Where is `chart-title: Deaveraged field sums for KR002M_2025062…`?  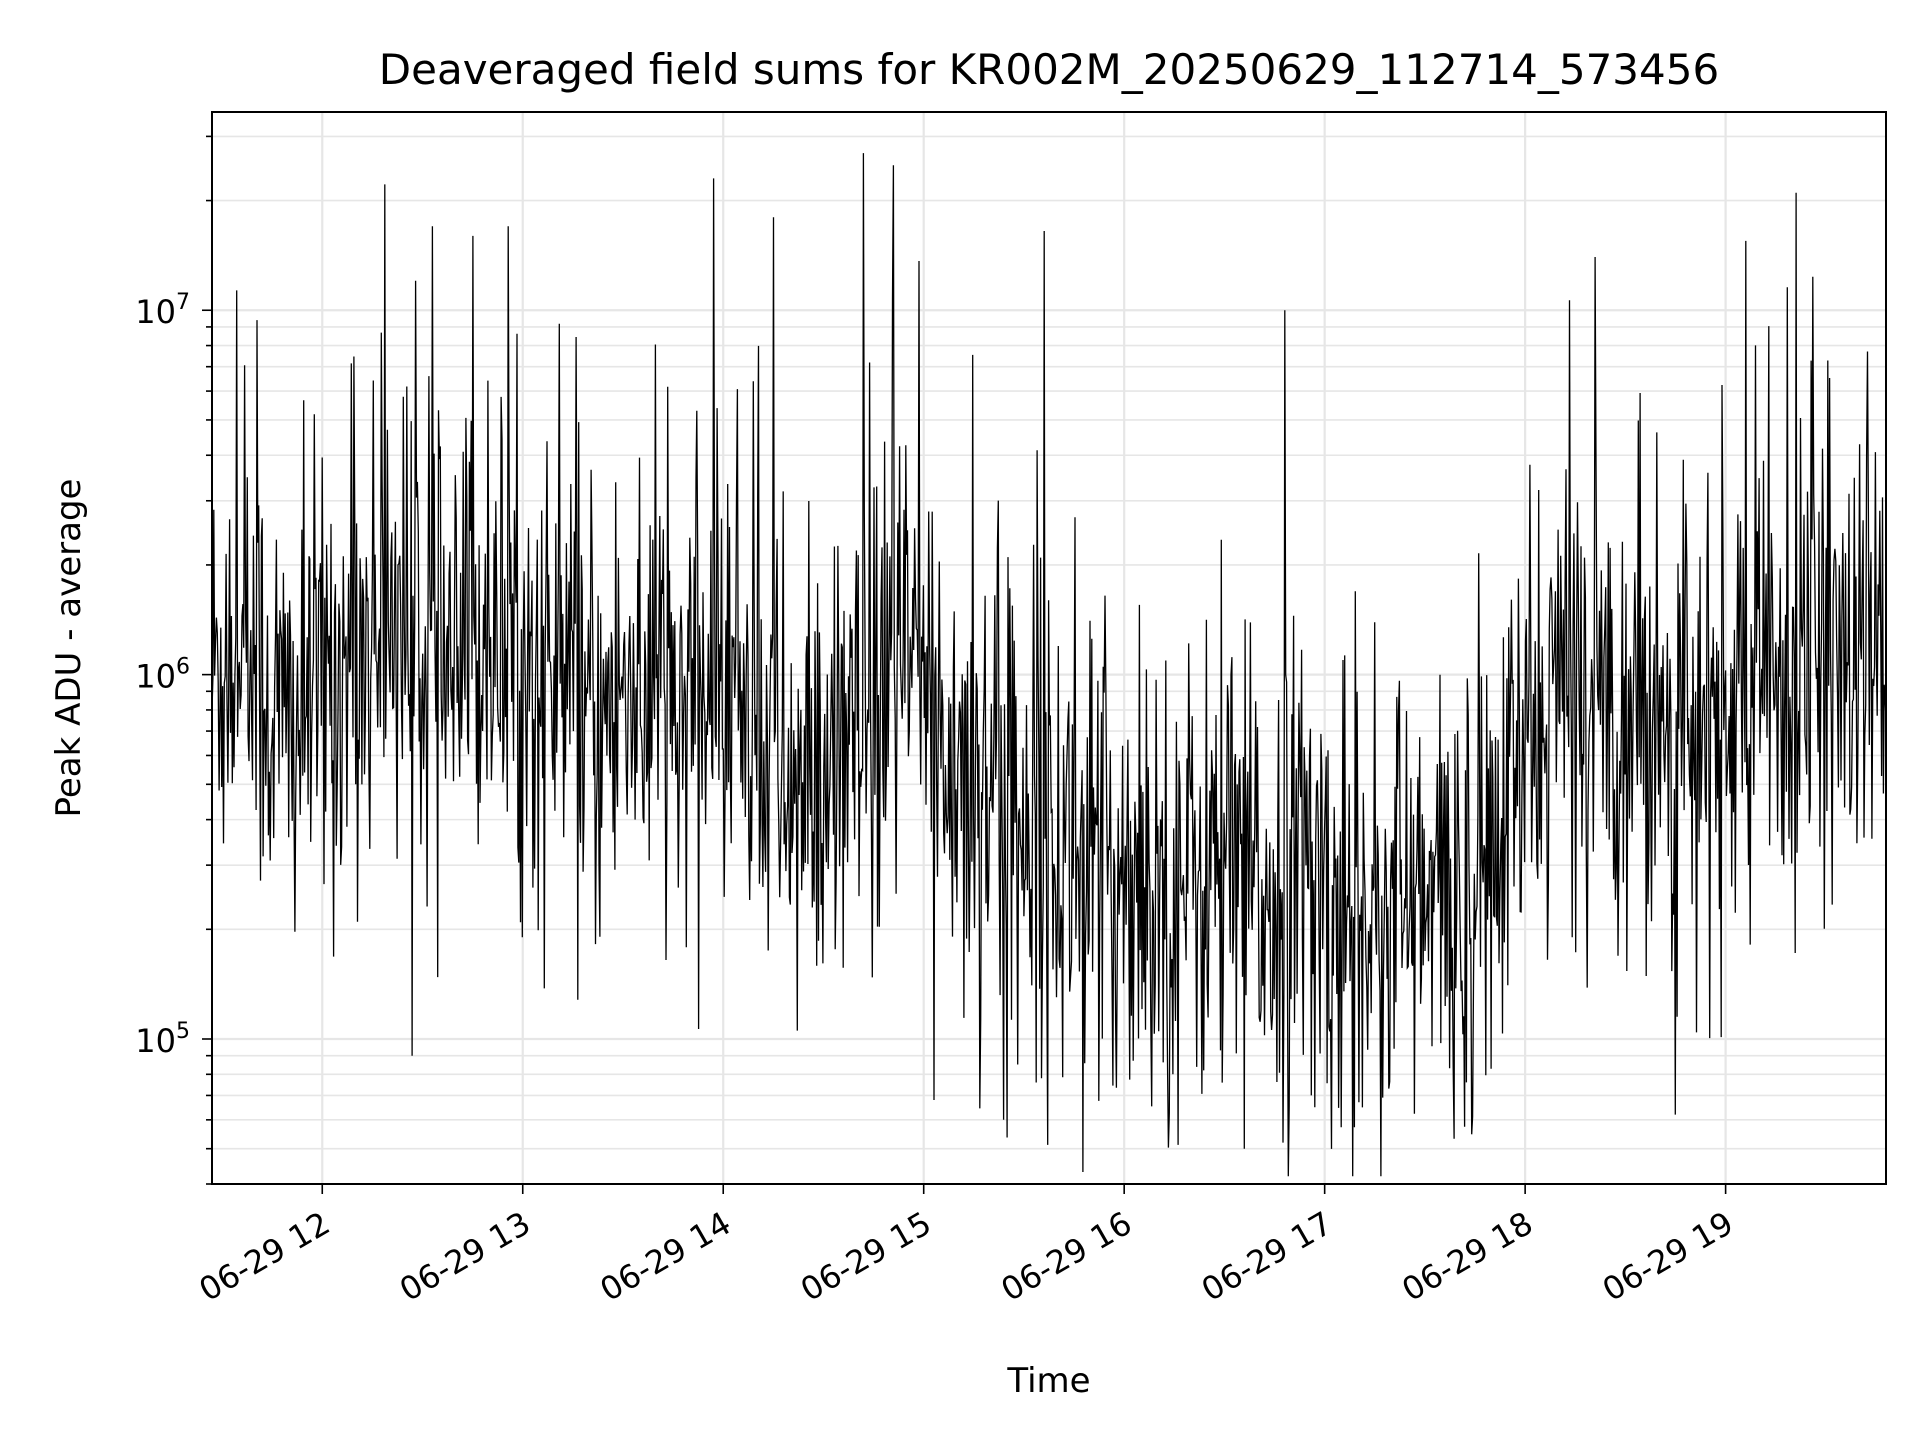
chart-title: Deaveraged field sums for KR002M_2025062… is located at coordinates (1049, 69).